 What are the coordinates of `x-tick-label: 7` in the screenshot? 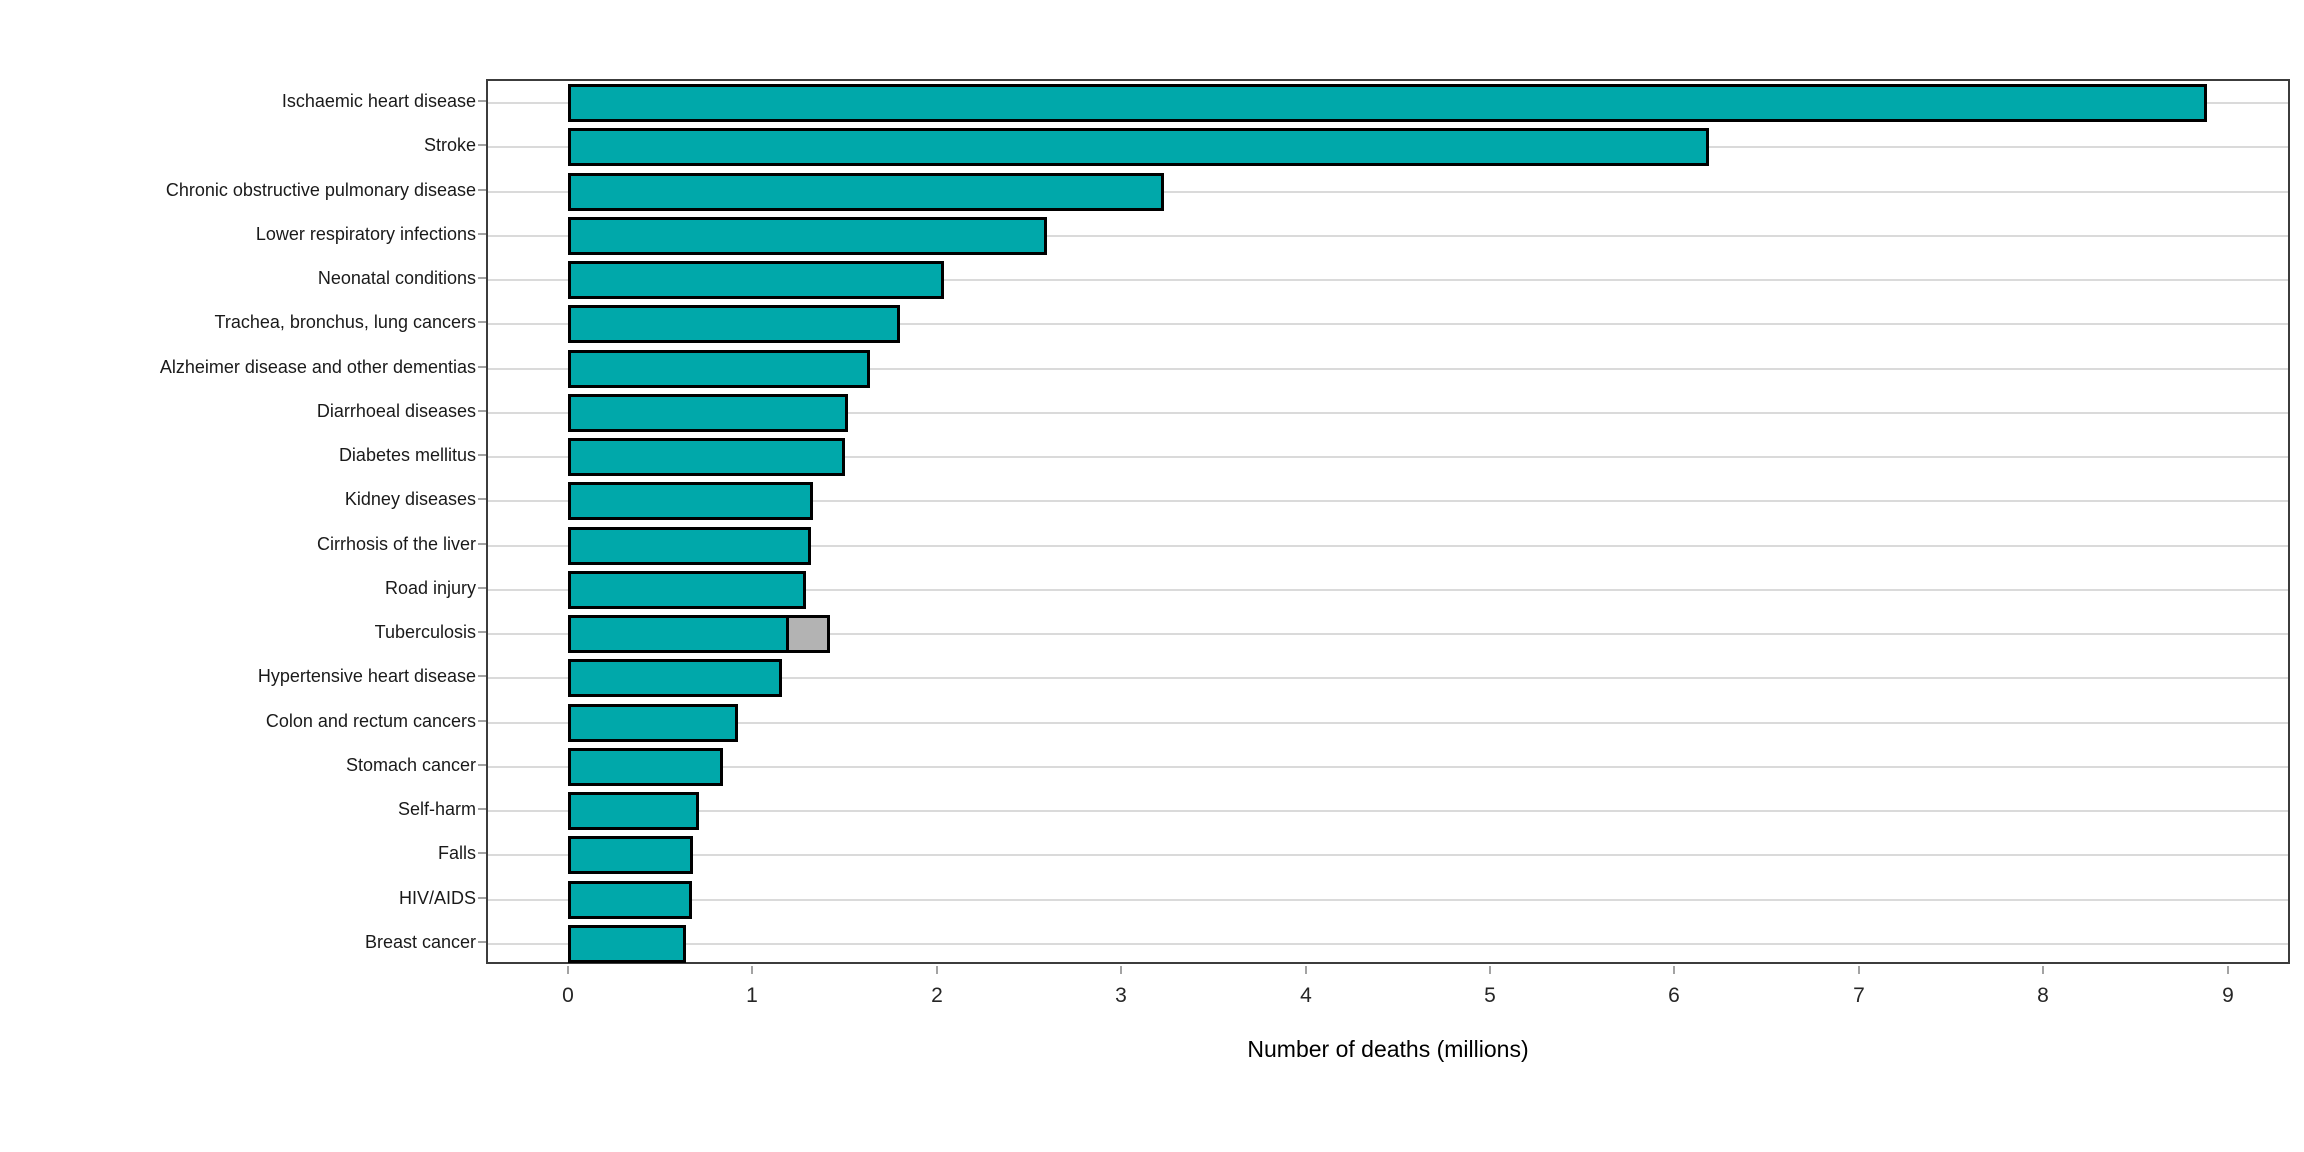 It's located at (1859, 995).